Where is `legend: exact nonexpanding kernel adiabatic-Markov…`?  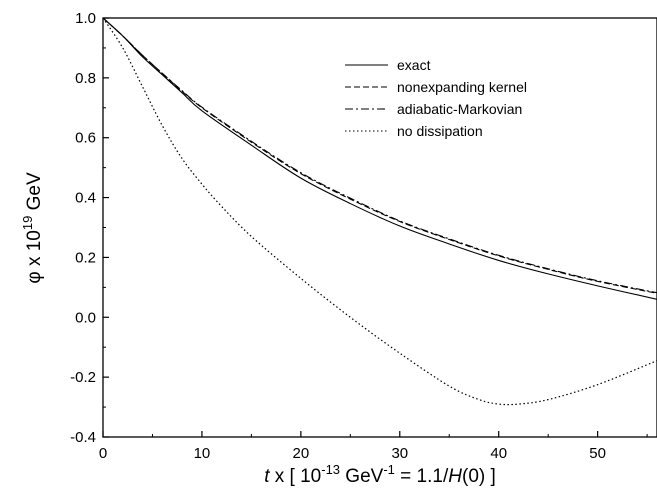 legend: exact nonexpanding kernel adiabatic-Markov… is located at coordinates (436, 98).